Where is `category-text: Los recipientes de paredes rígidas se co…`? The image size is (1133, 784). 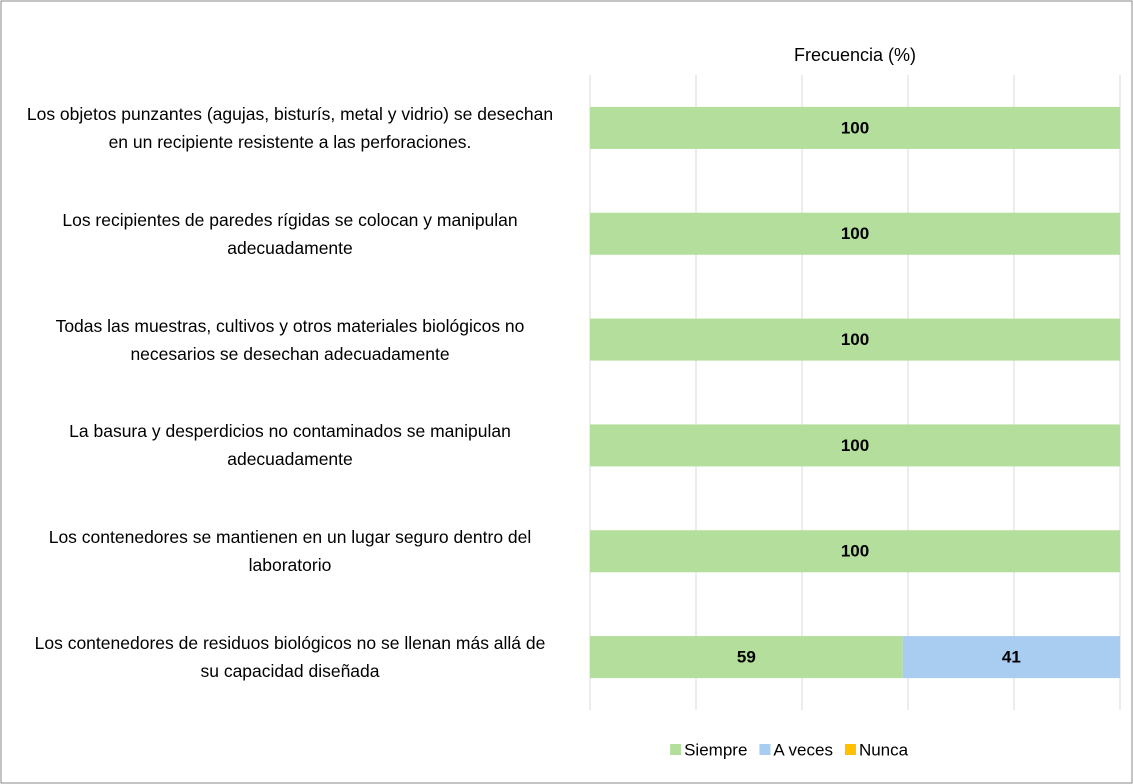
category-text: Los recipientes de paredes rígidas se co… is located at coordinates (290, 233).